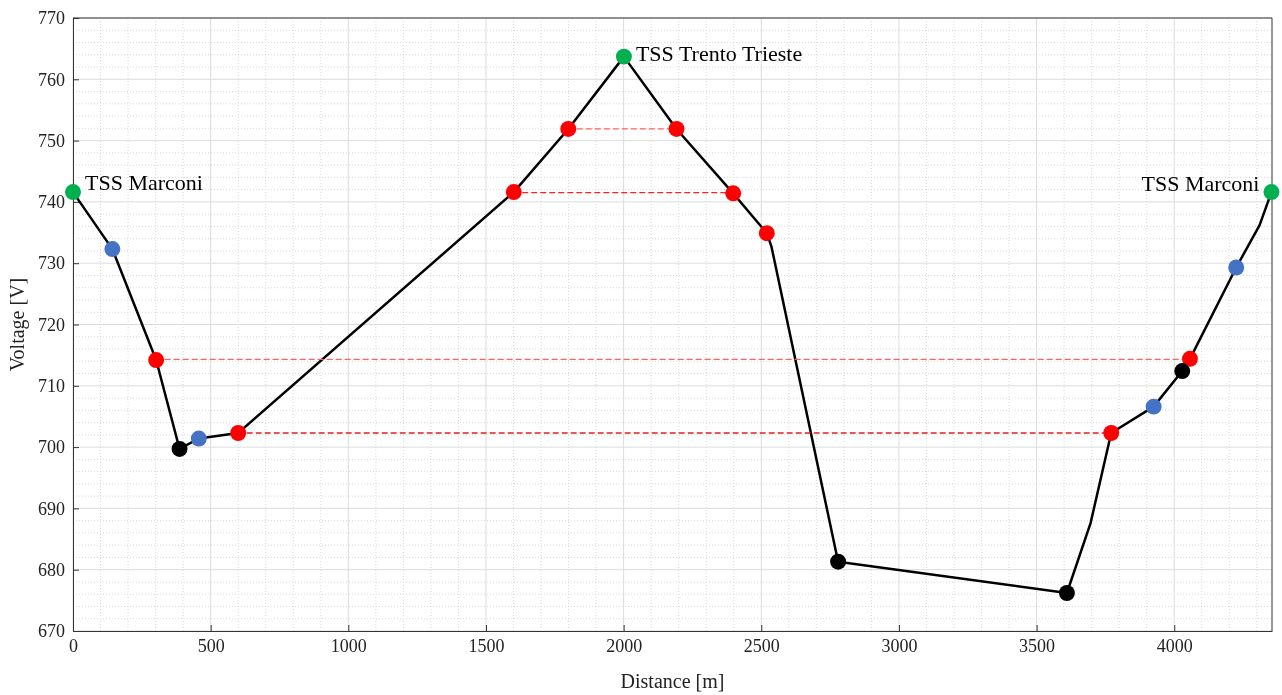  What do you see at coordinates (51, 569) in the screenshot?
I see `y-tick-label: 680` at bounding box center [51, 569].